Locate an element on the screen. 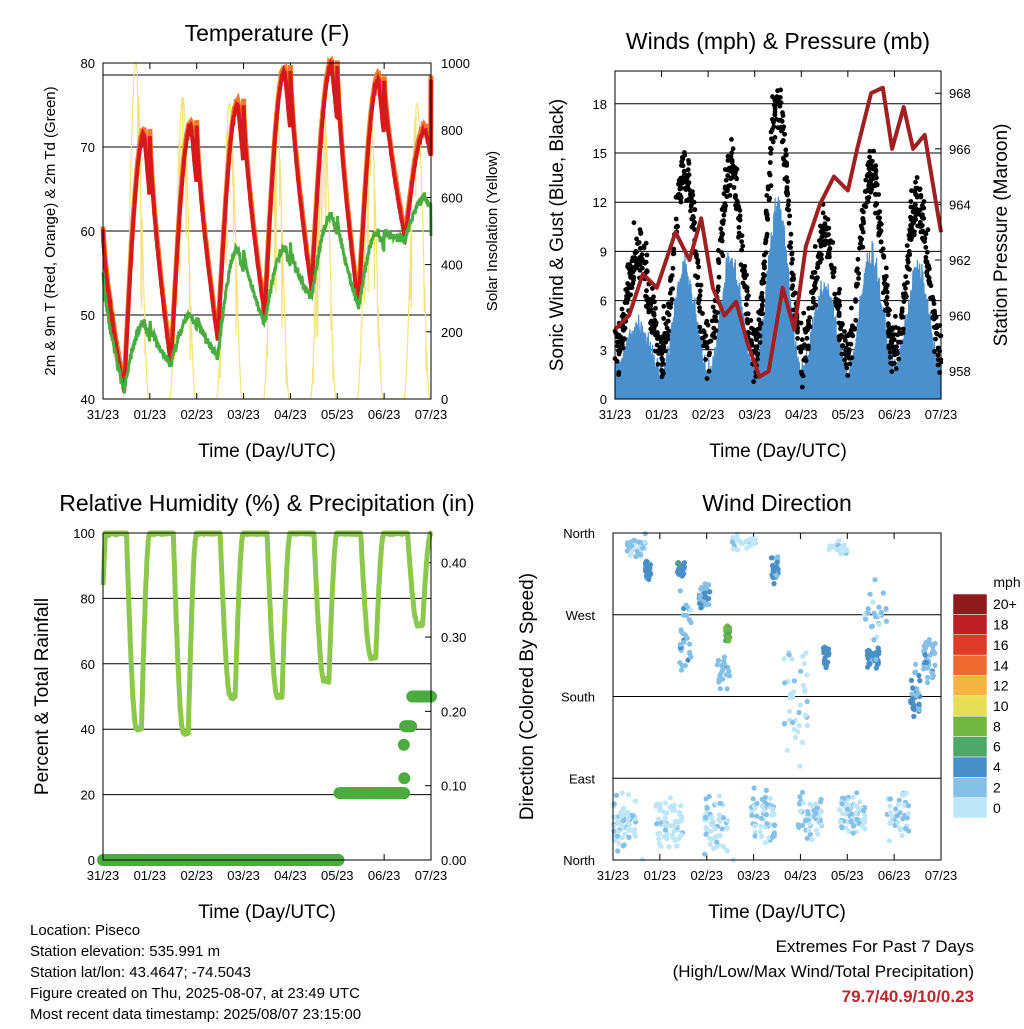 This screenshot has height=1029, width=1024. x-tick-label: 02/23 is located at coordinates (196, 414).